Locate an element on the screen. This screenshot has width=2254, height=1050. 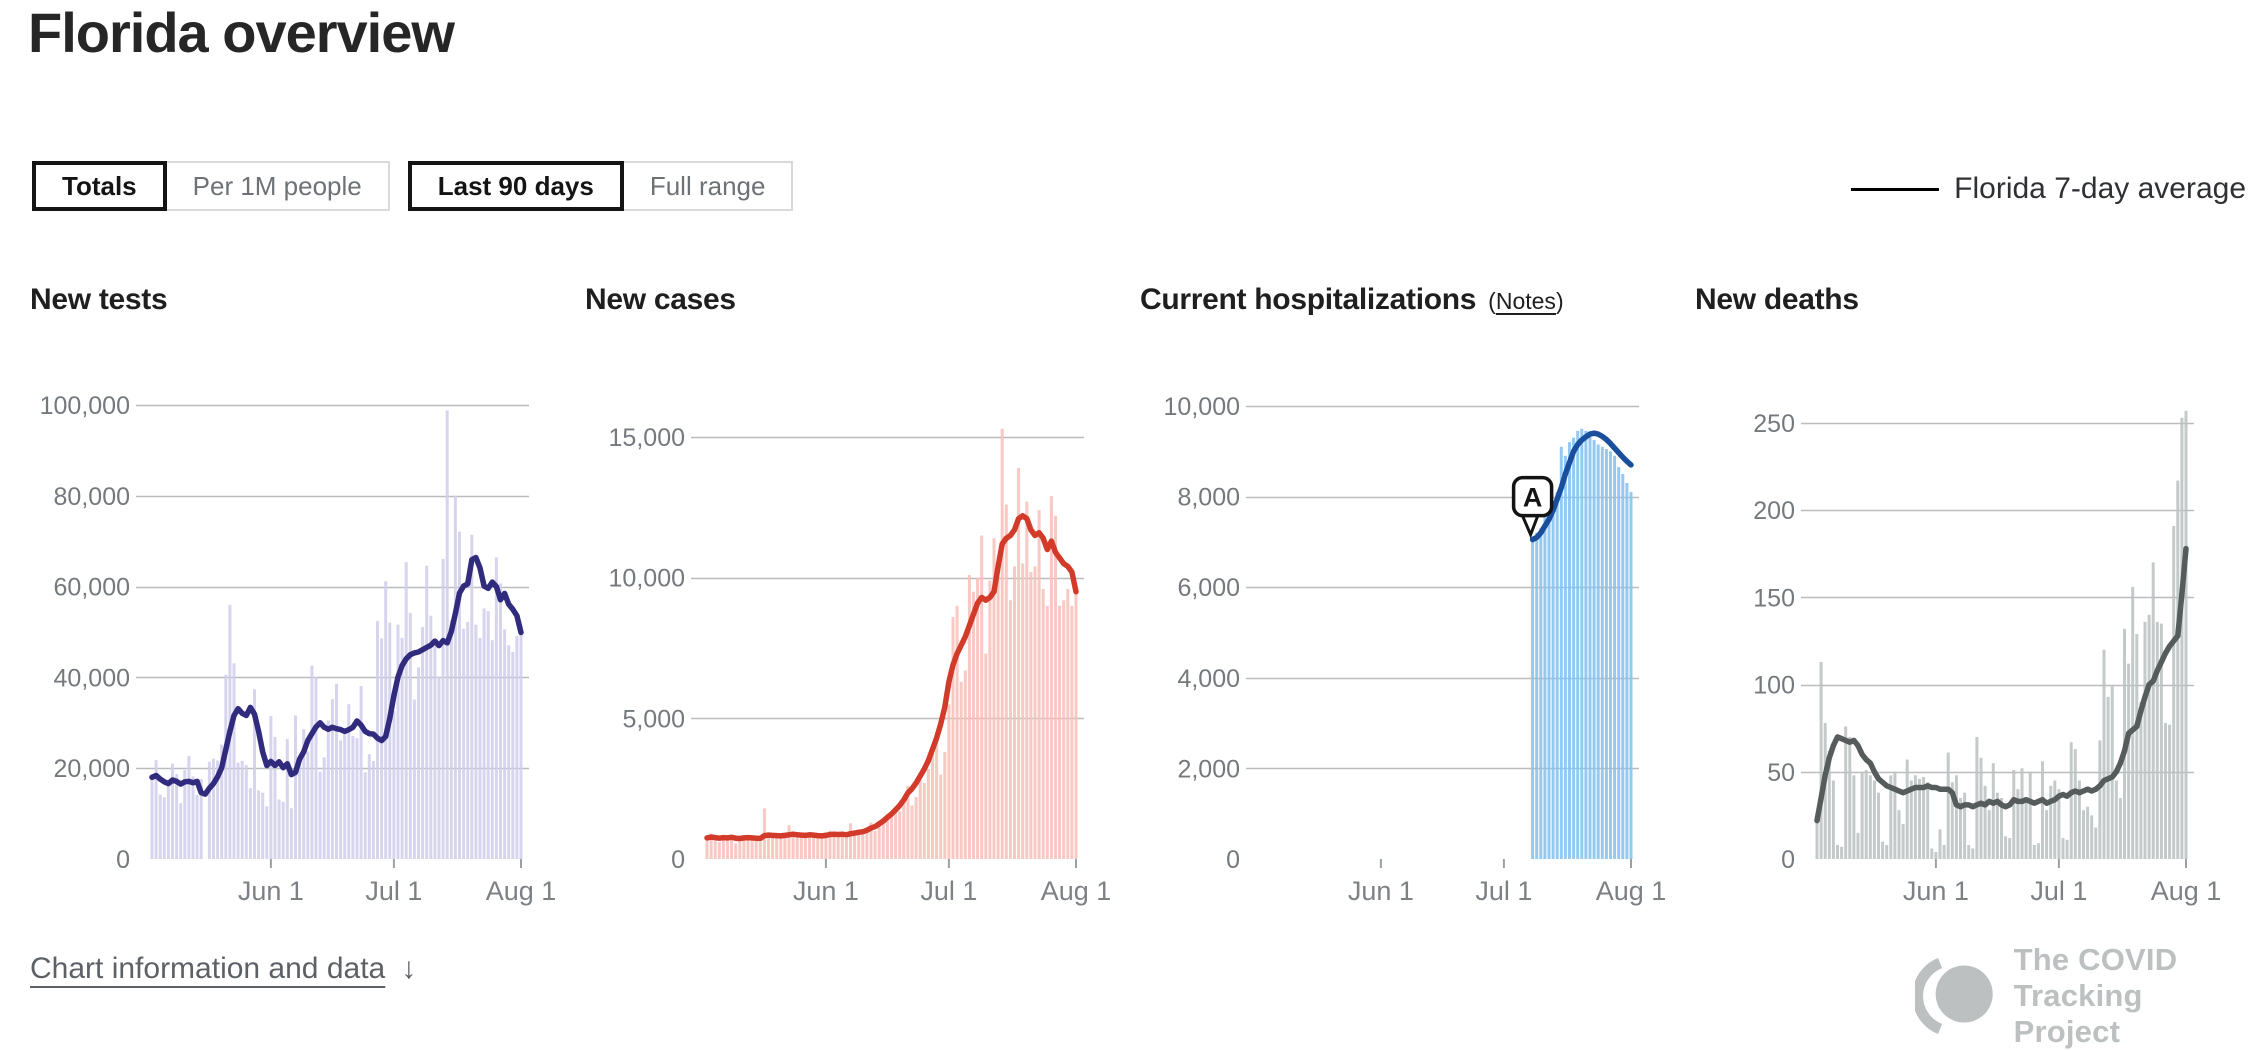
metric-toggle-group: Totals Per 1M people is located at coordinates (211, 186).